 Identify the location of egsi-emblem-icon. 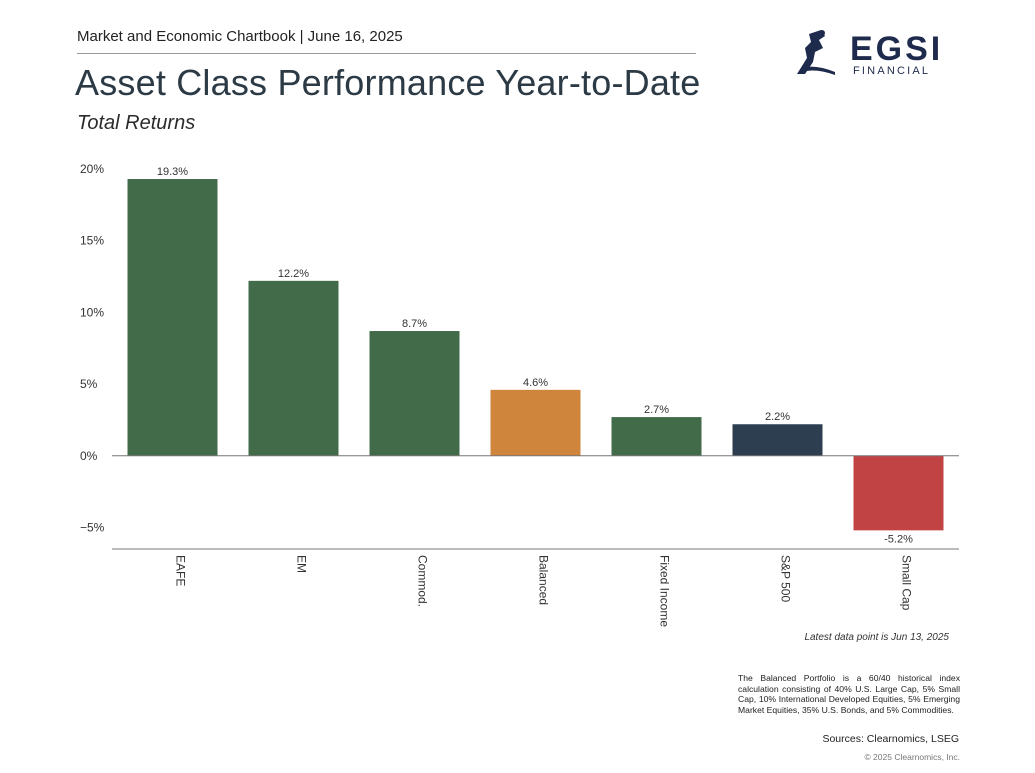
(816, 52).